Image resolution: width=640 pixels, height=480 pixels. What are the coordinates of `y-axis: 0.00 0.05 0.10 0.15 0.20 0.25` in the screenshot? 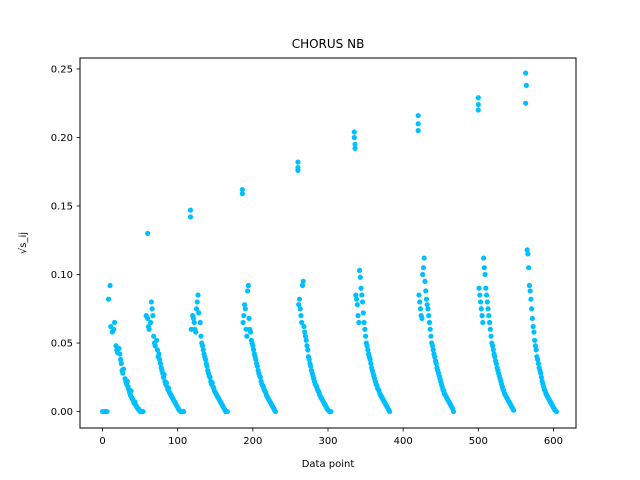 It's located at (65, 241).